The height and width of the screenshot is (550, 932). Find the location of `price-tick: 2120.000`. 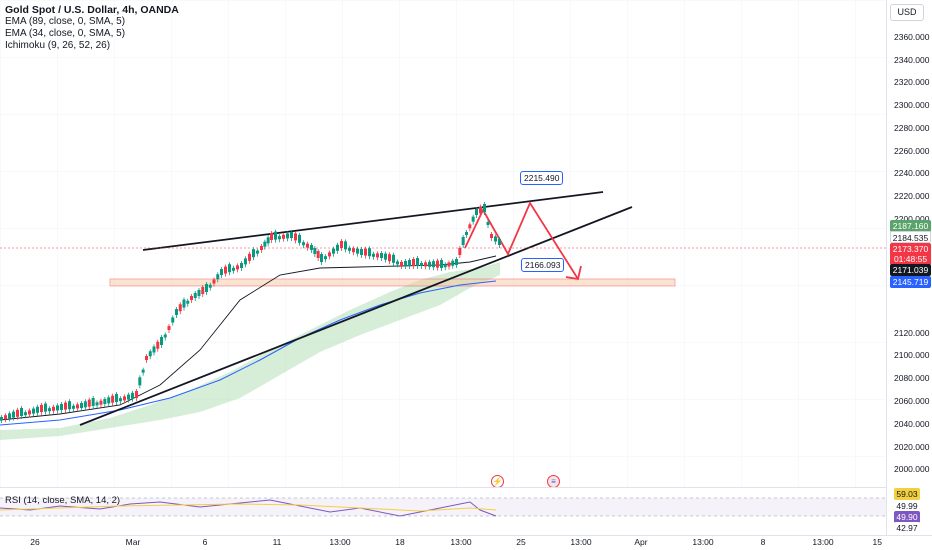

price-tick: 2120.000 is located at coordinates (912, 333).